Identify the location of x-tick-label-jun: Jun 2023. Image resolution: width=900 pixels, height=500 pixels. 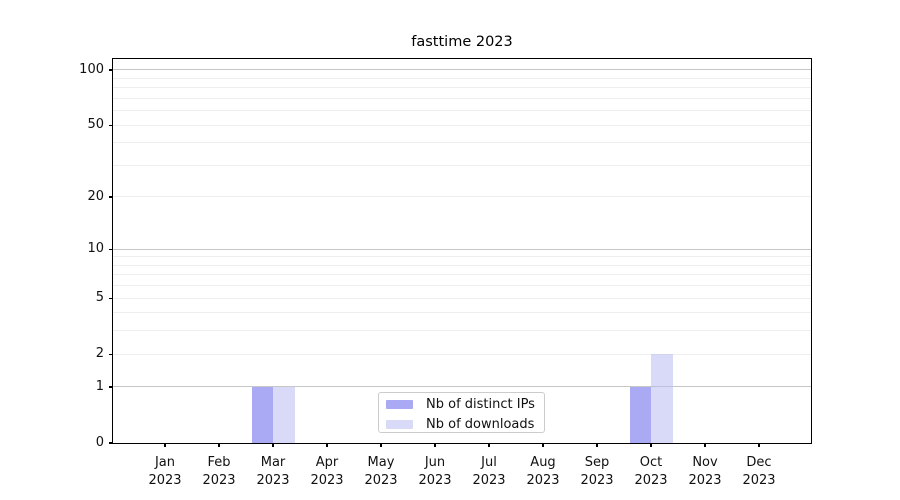
(435, 471).